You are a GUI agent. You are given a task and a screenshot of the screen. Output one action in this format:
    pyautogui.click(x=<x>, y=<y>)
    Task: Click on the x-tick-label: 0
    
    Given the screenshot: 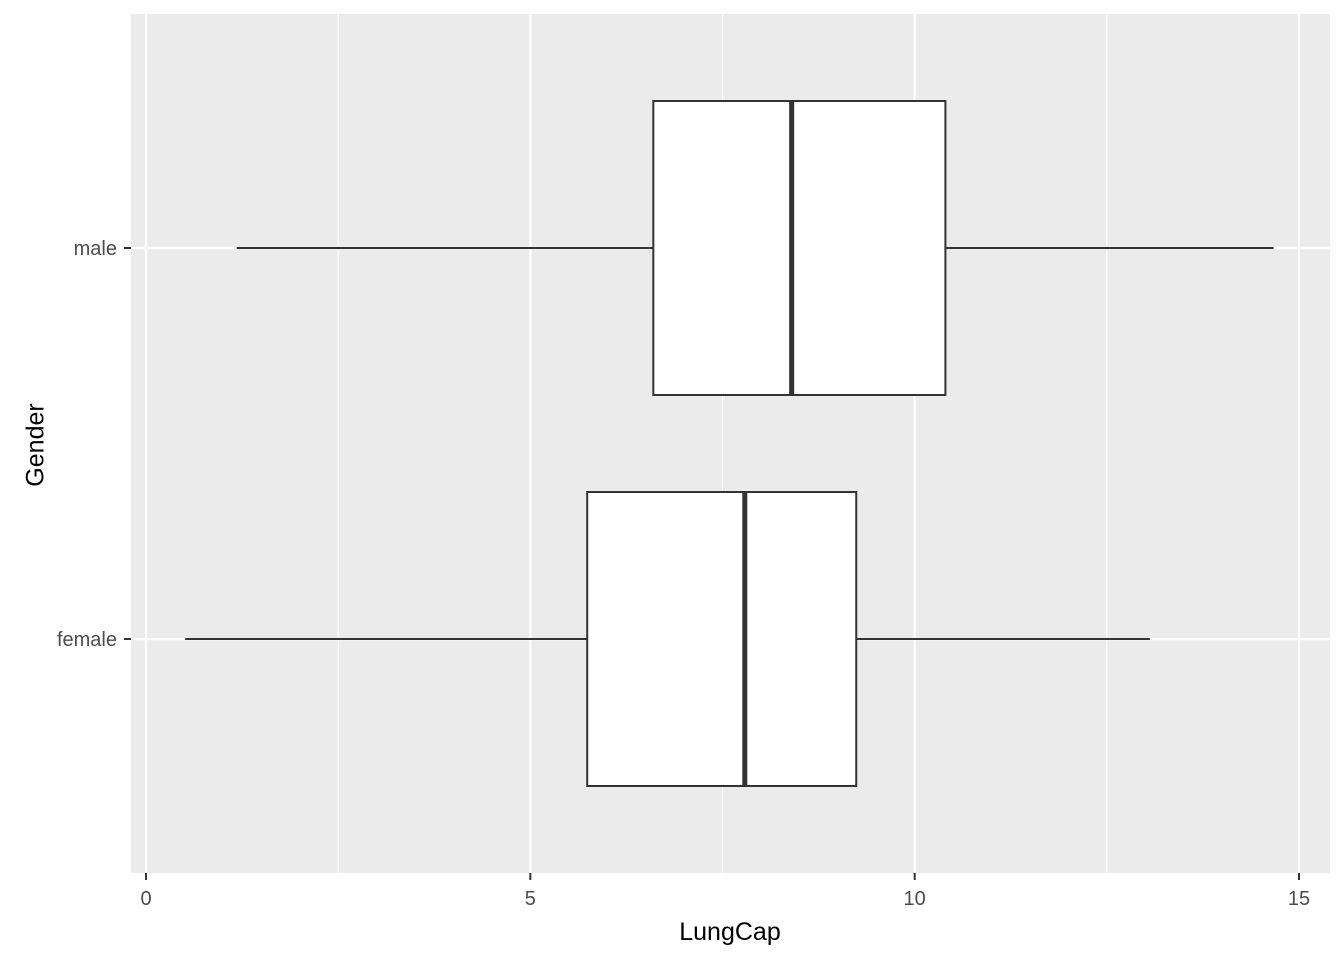 What is the action you would take?
    pyautogui.click(x=145, y=899)
    